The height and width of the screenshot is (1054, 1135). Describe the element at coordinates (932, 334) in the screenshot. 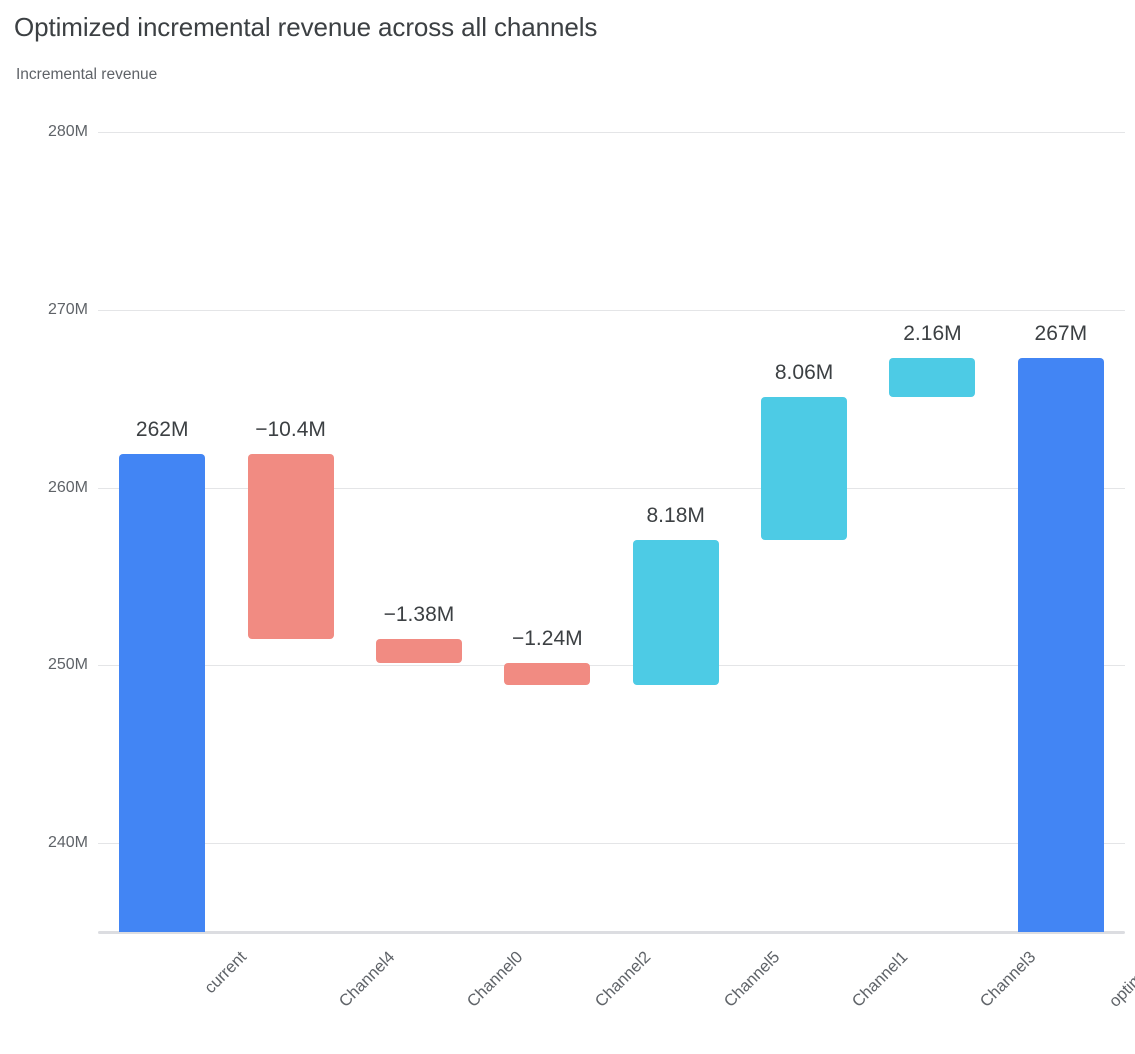

I see `bar-value-label: 2.16M` at that location.